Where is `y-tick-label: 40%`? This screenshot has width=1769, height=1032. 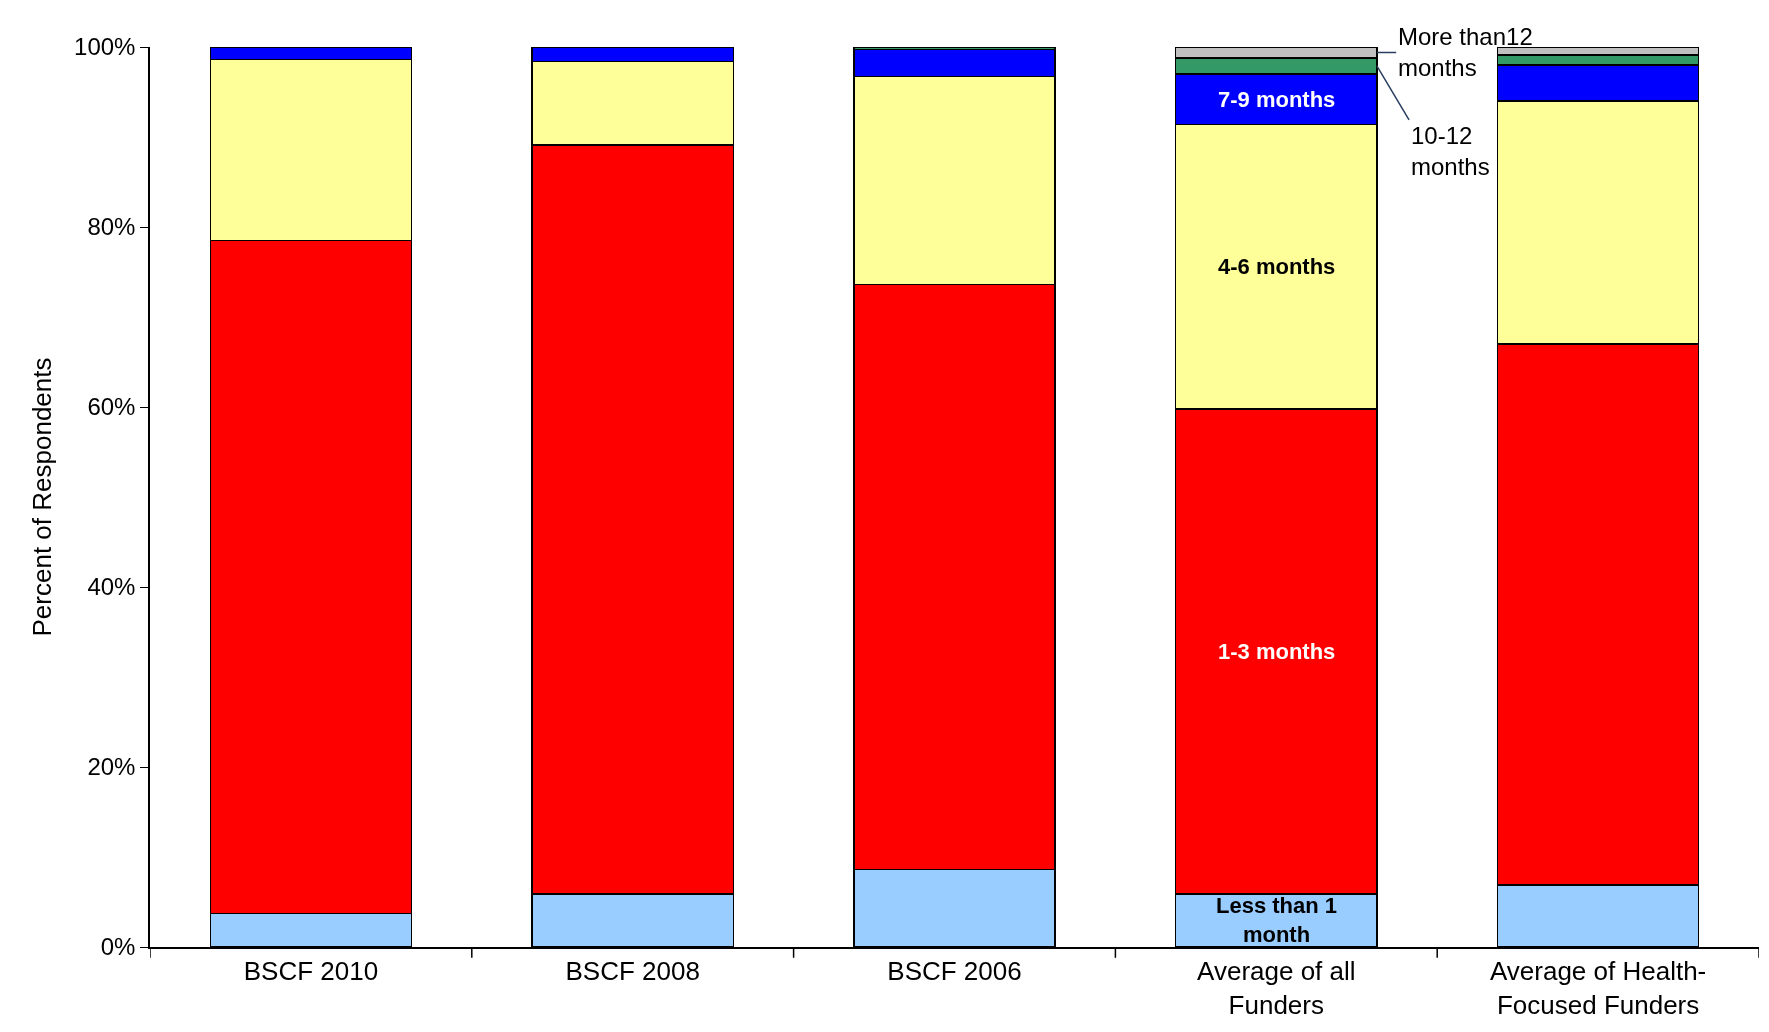
y-tick-label: 40% is located at coordinates (111, 587).